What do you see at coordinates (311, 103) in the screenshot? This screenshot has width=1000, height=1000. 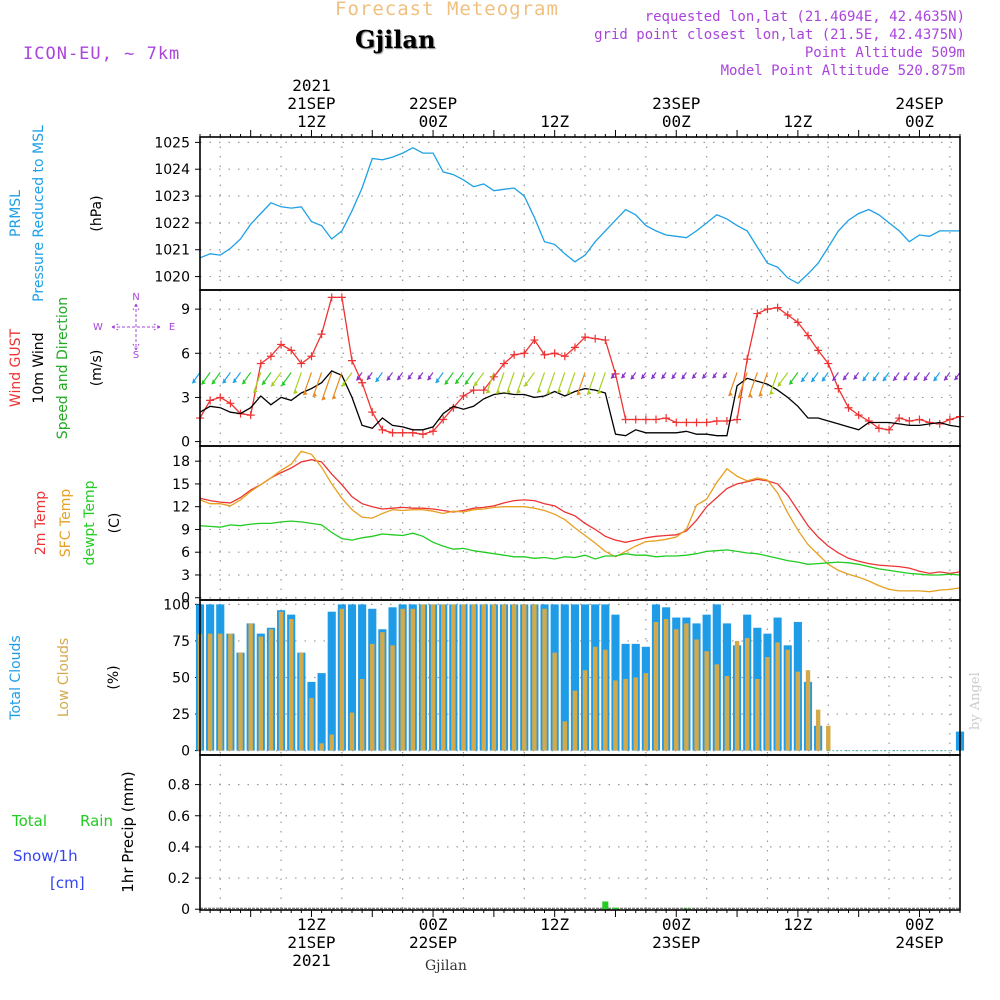 I see `top-time-label: 21SEP` at bounding box center [311, 103].